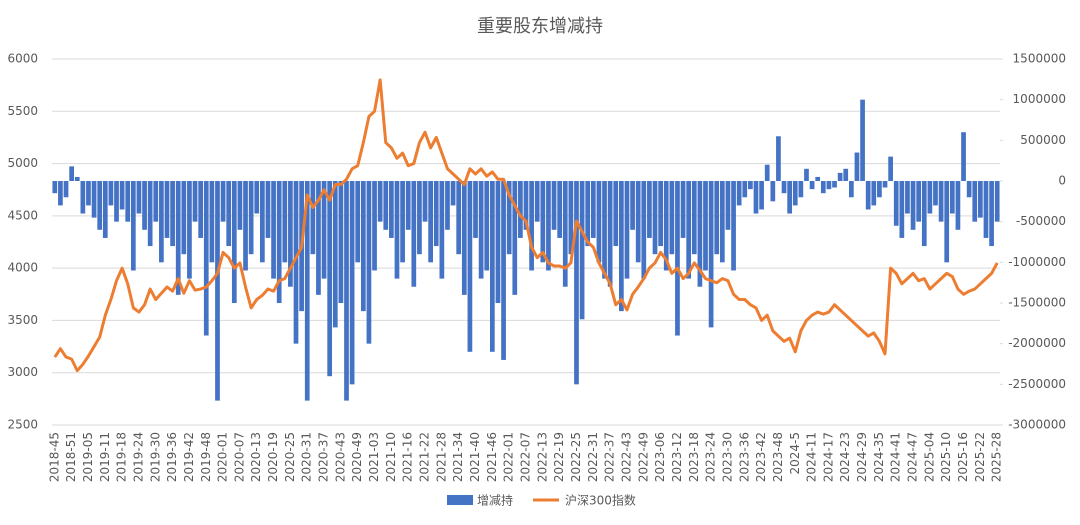 The width and height of the screenshot is (1080, 525). Describe the element at coordinates (495, 500) in the screenshot. I see `legend-label: 增减持` at that location.